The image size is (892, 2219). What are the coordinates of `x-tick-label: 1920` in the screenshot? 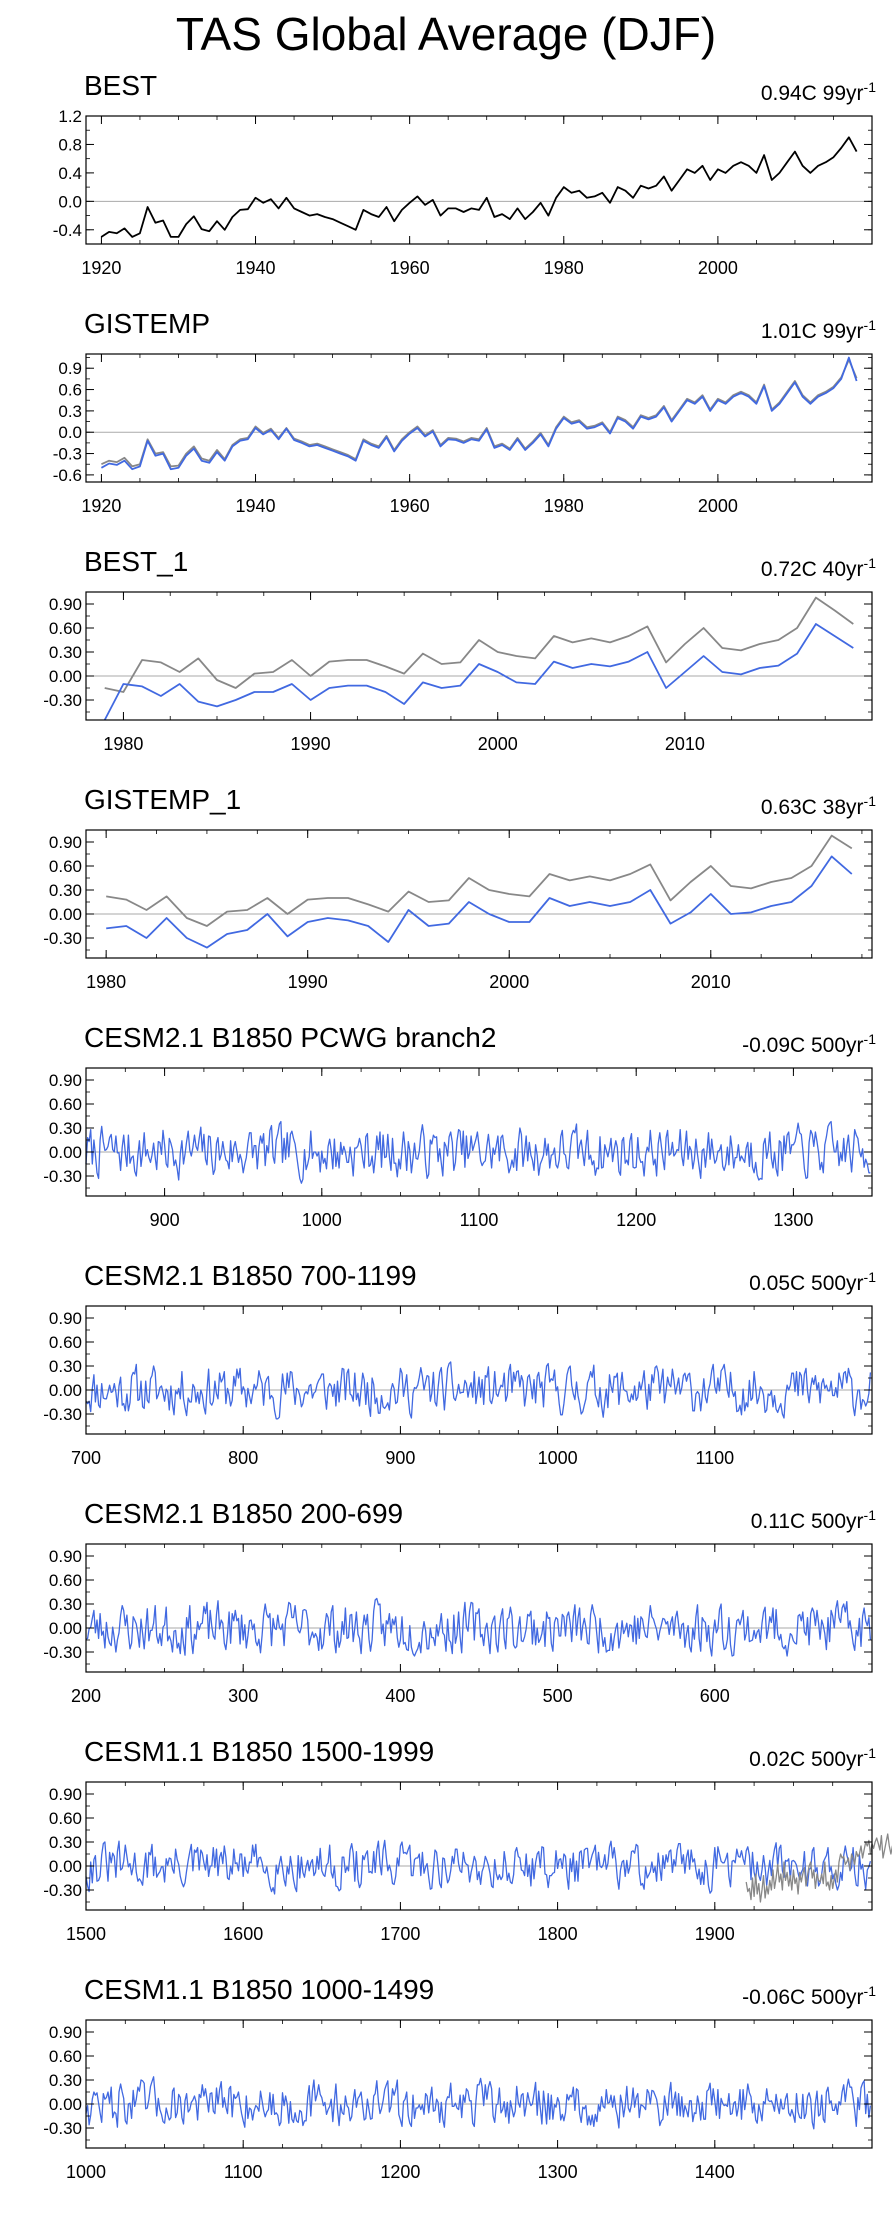 It's located at (101, 506).